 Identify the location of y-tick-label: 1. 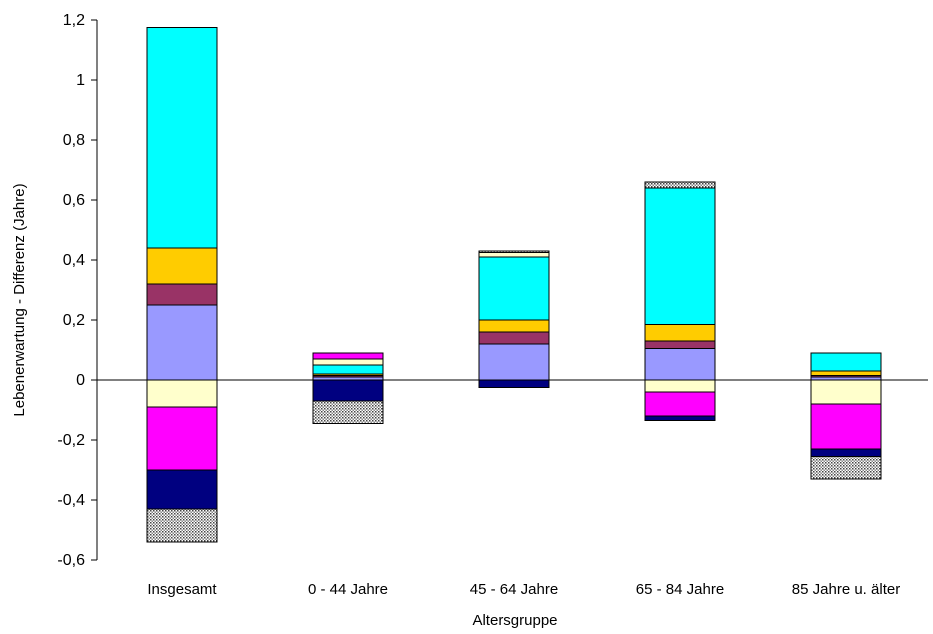
(80, 80).